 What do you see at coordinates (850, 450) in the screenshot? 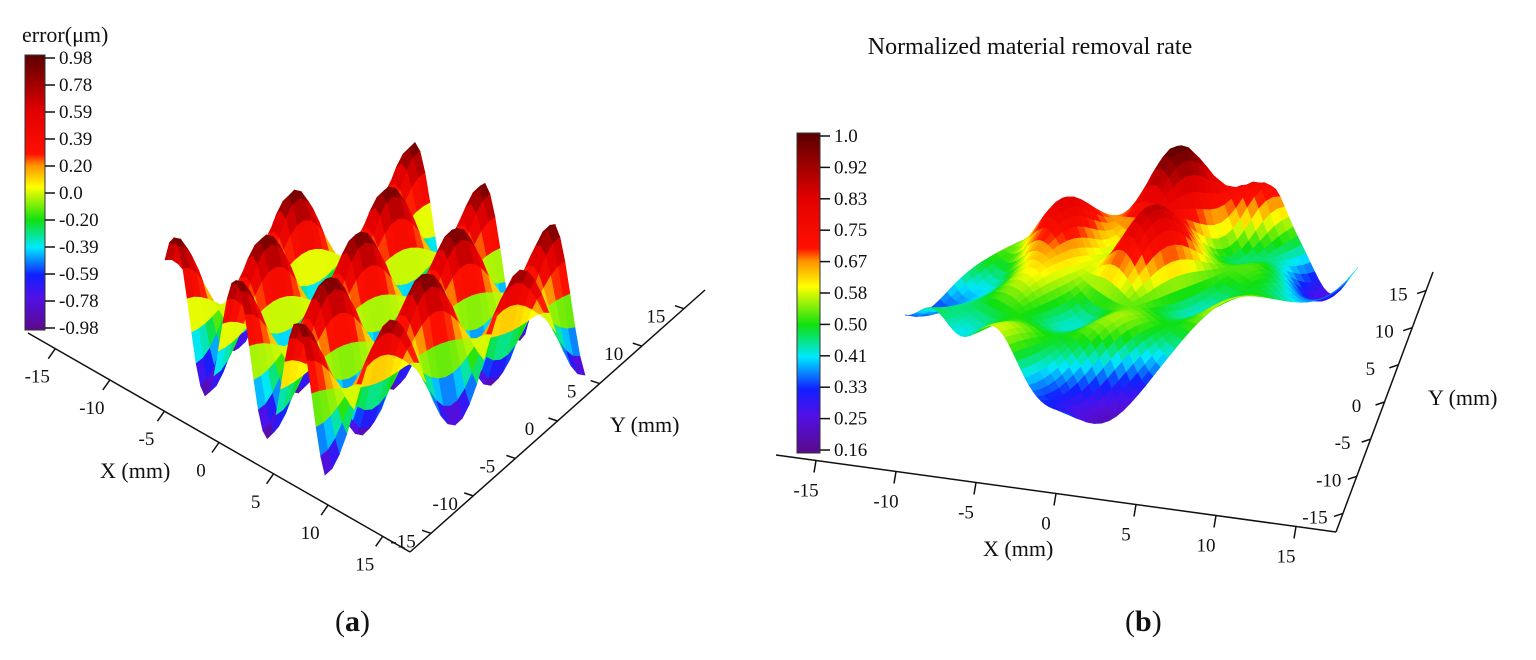
I see `colorbar-tick-label: 0.16` at bounding box center [850, 450].